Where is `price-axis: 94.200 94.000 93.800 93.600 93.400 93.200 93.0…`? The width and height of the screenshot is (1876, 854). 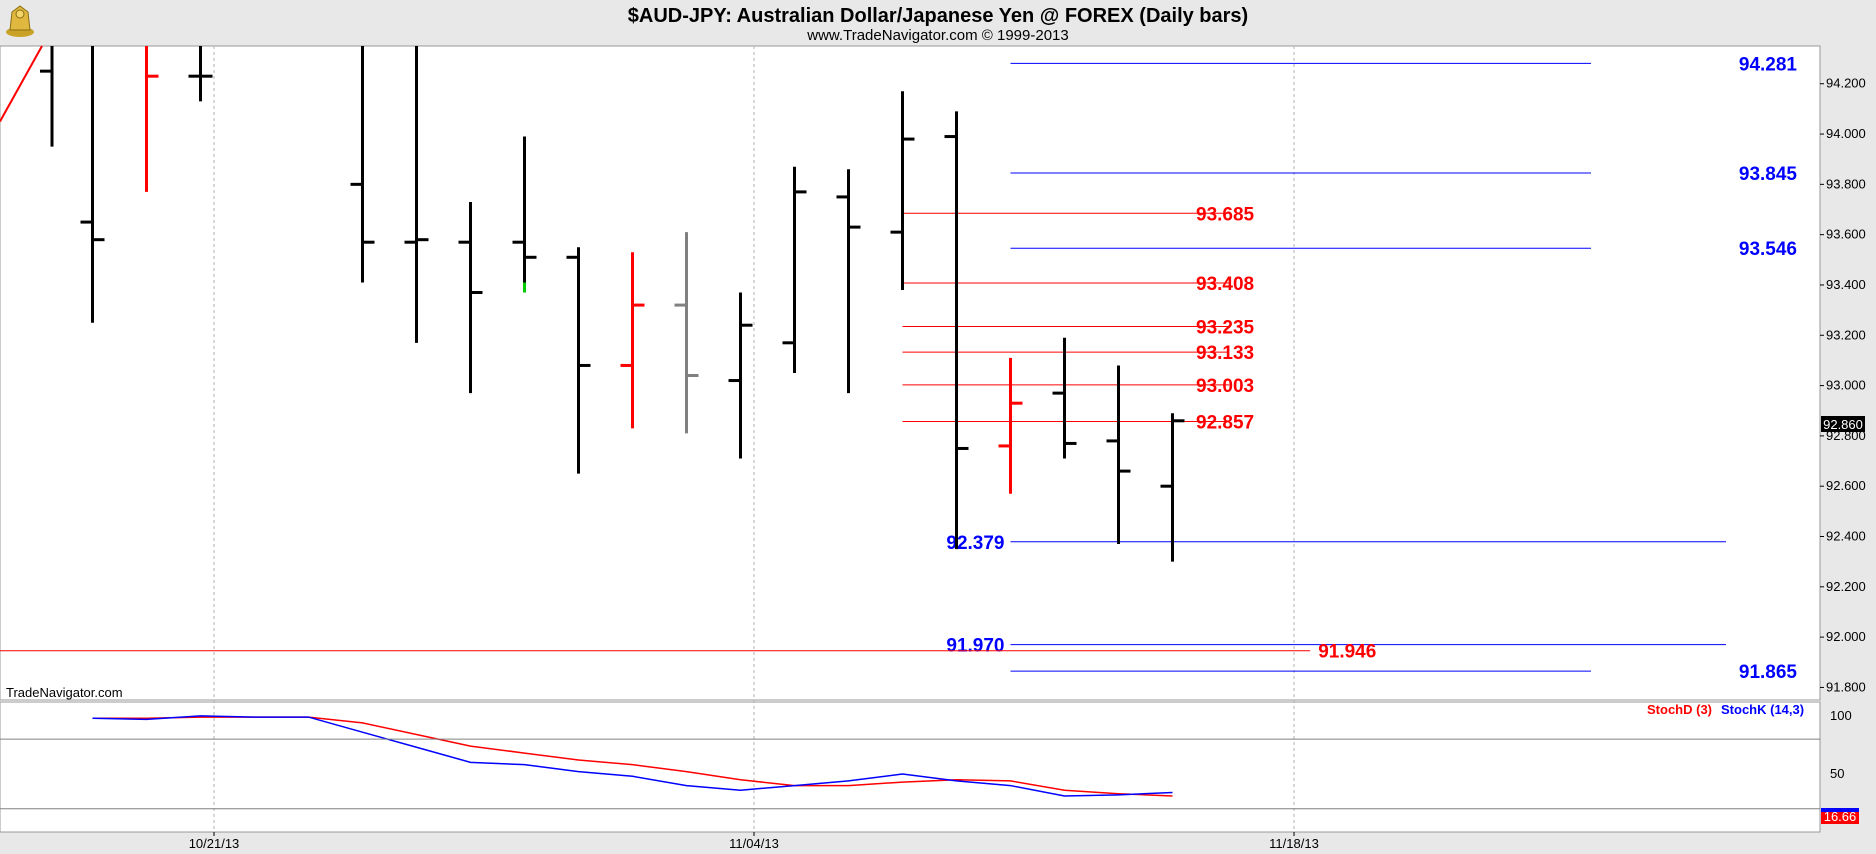 price-axis: 94.200 94.000 93.800 93.600 93.400 93.200 93.0… is located at coordinates (1843, 385).